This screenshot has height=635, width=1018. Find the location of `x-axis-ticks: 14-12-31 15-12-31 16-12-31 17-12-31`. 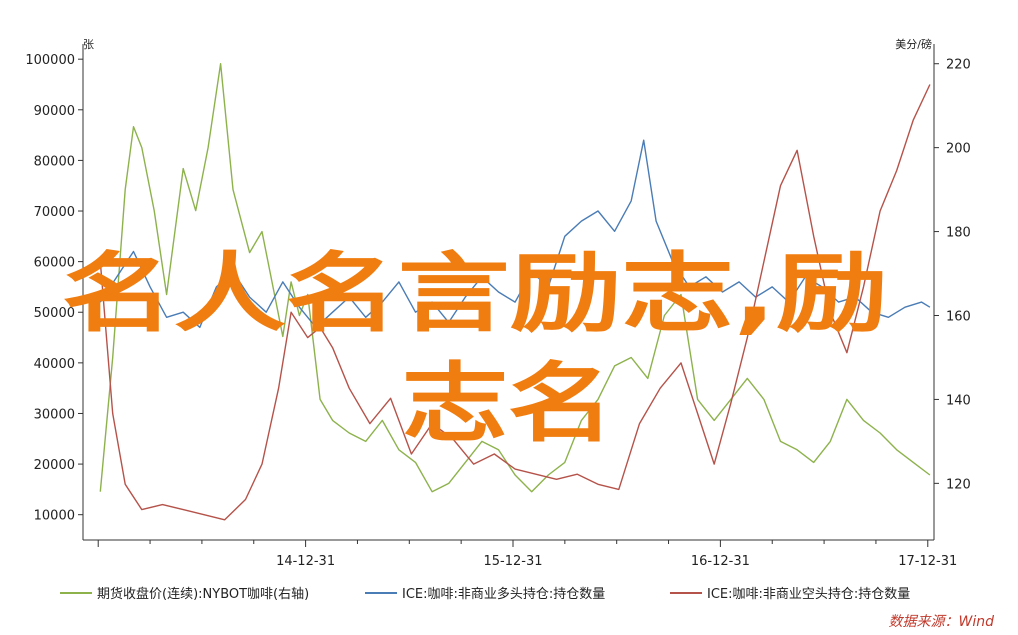

x-axis-ticks: 14-12-31 15-12-31 16-12-31 17-12-31 is located at coordinates (527, 554).